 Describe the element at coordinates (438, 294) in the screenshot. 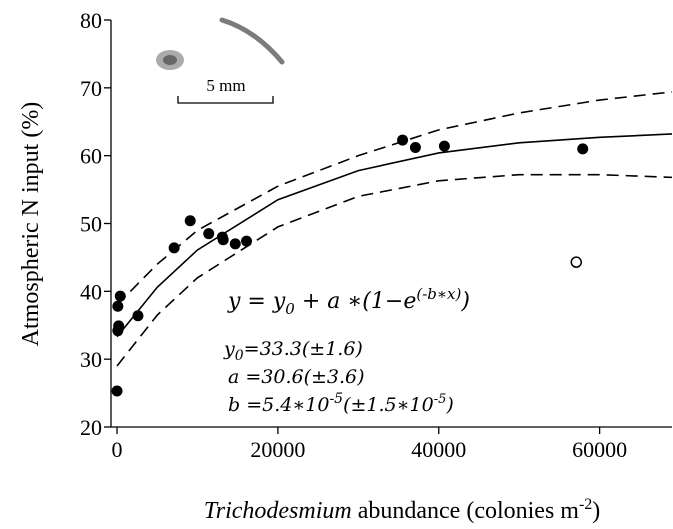

I see `eq-part: (-b∗x)` at that location.